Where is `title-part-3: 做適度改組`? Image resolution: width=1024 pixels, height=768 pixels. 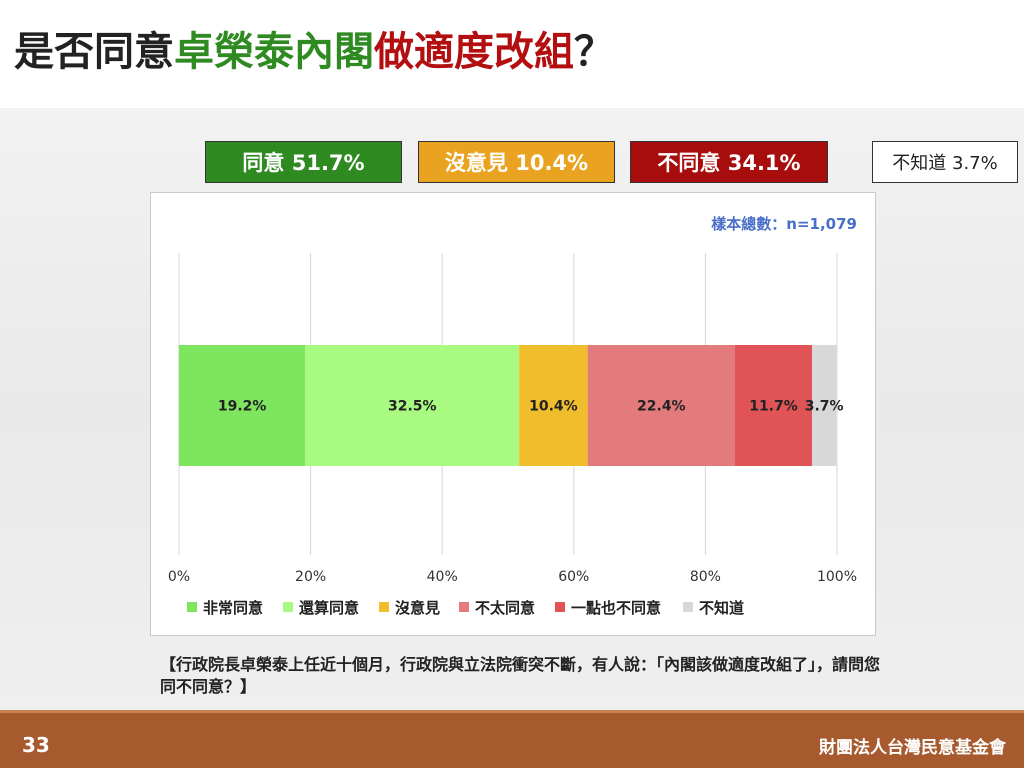
title-part-3: 做適度改組 is located at coordinates (474, 52).